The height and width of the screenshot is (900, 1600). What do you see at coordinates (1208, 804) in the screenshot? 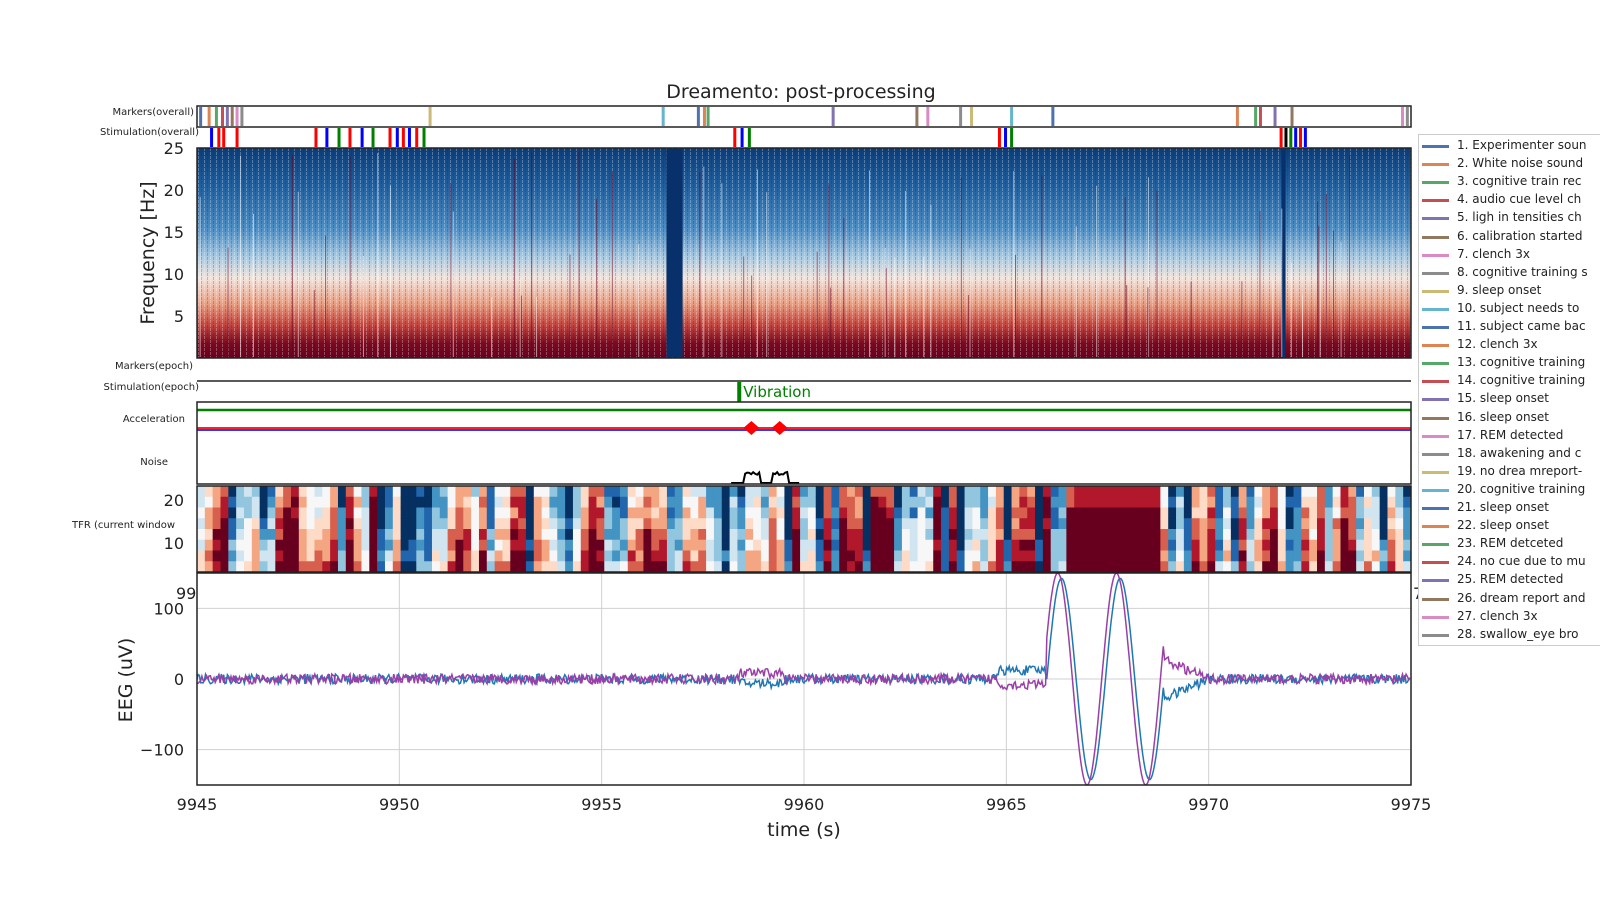
I see `x-tick: 9970` at bounding box center [1208, 804].